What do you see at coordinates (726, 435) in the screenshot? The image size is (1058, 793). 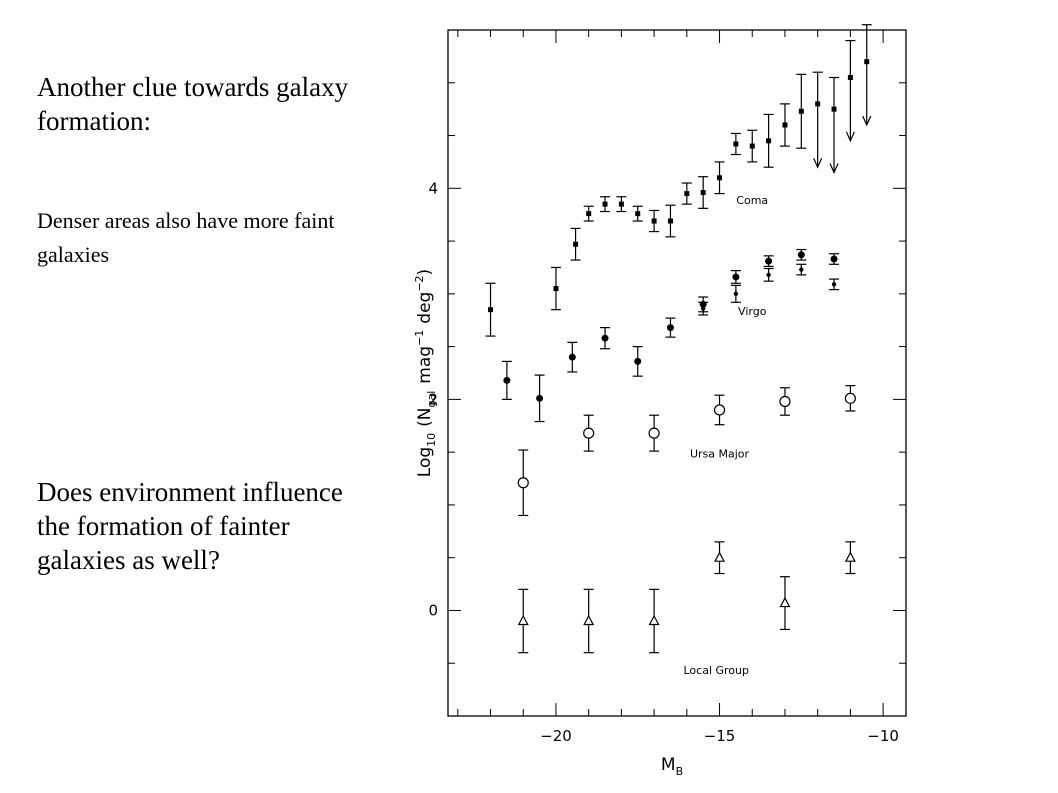 I see `series-labels: Coma Virgo Ursa Major Local Group` at bounding box center [726, 435].